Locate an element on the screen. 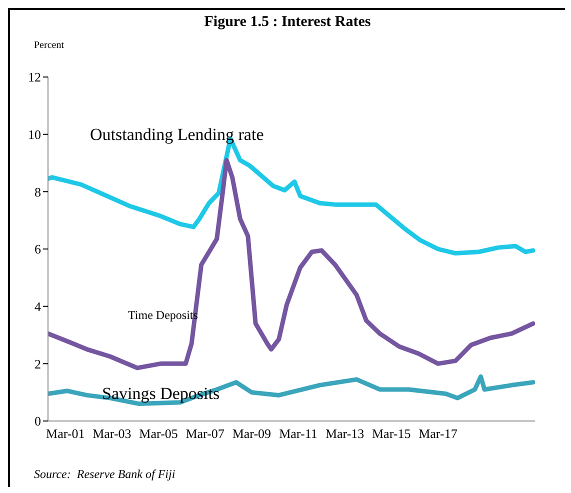  x-tick-label: Mar-17 is located at coordinates (438, 434).